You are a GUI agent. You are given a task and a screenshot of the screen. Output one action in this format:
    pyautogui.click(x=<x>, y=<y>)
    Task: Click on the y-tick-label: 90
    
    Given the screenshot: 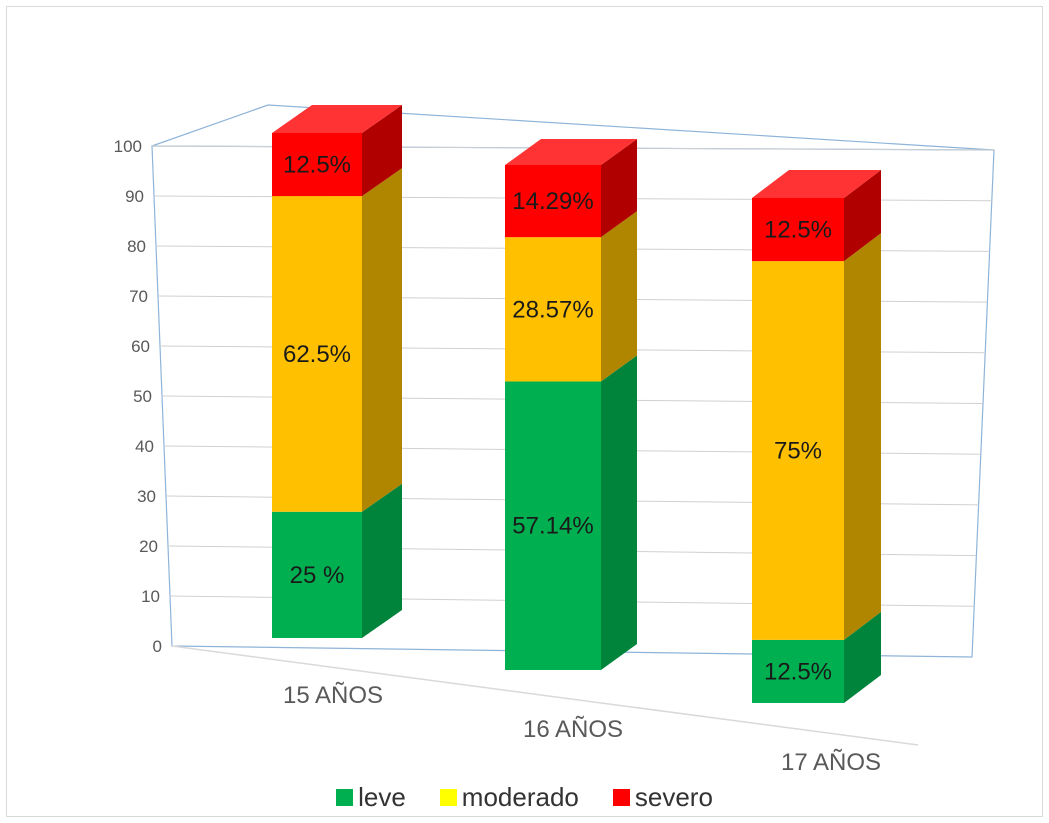 What is the action you would take?
    pyautogui.click(x=134, y=196)
    